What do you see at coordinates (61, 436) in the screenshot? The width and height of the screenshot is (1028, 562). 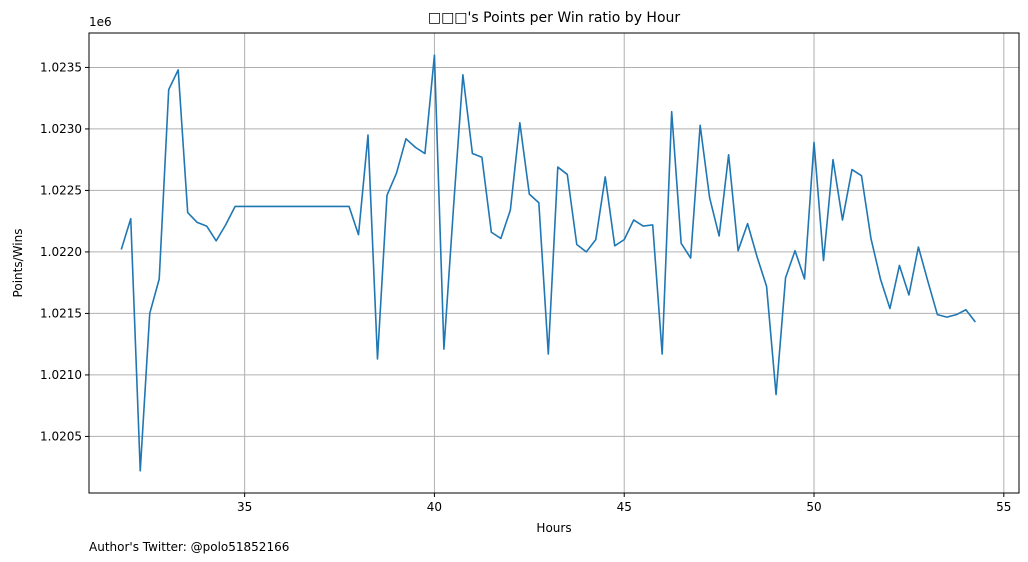 I see `y-tick-label: 1.0205` at bounding box center [61, 436].